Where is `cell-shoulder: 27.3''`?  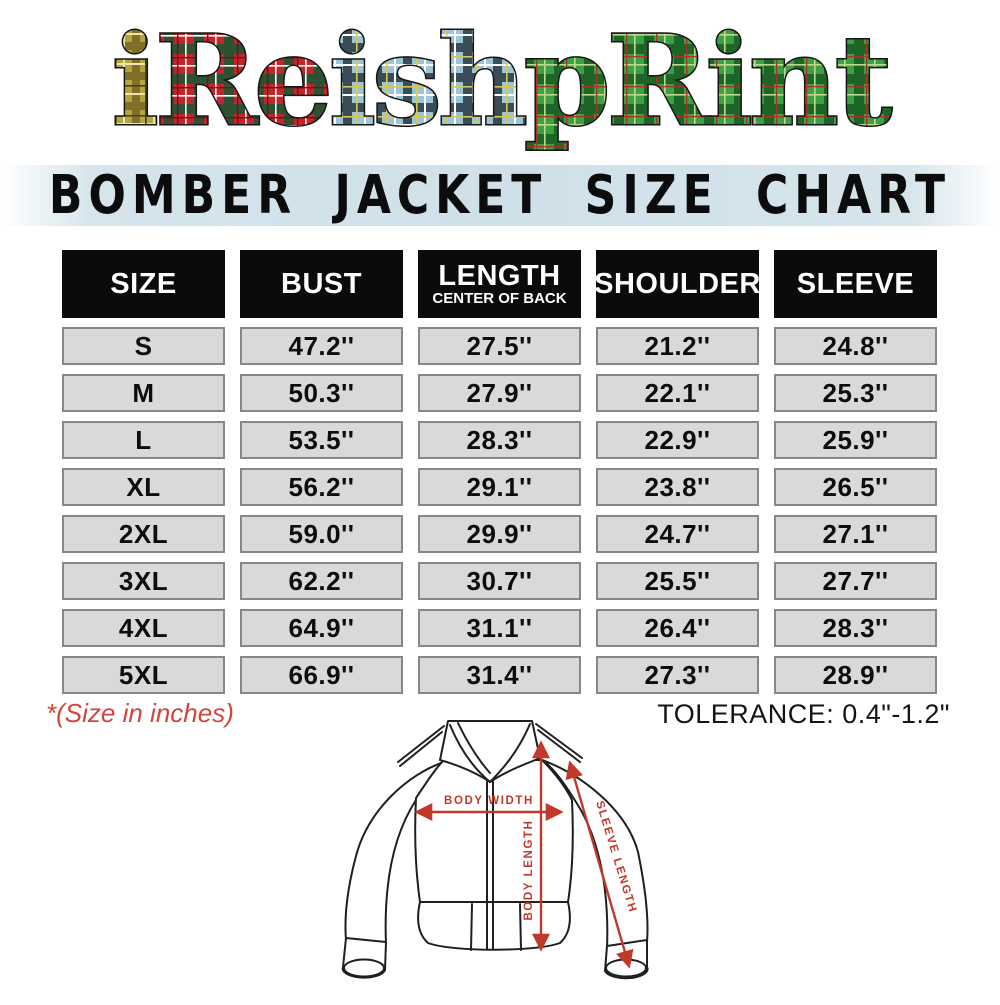 cell-shoulder: 27.3'' is located at coordinates (677, 675).